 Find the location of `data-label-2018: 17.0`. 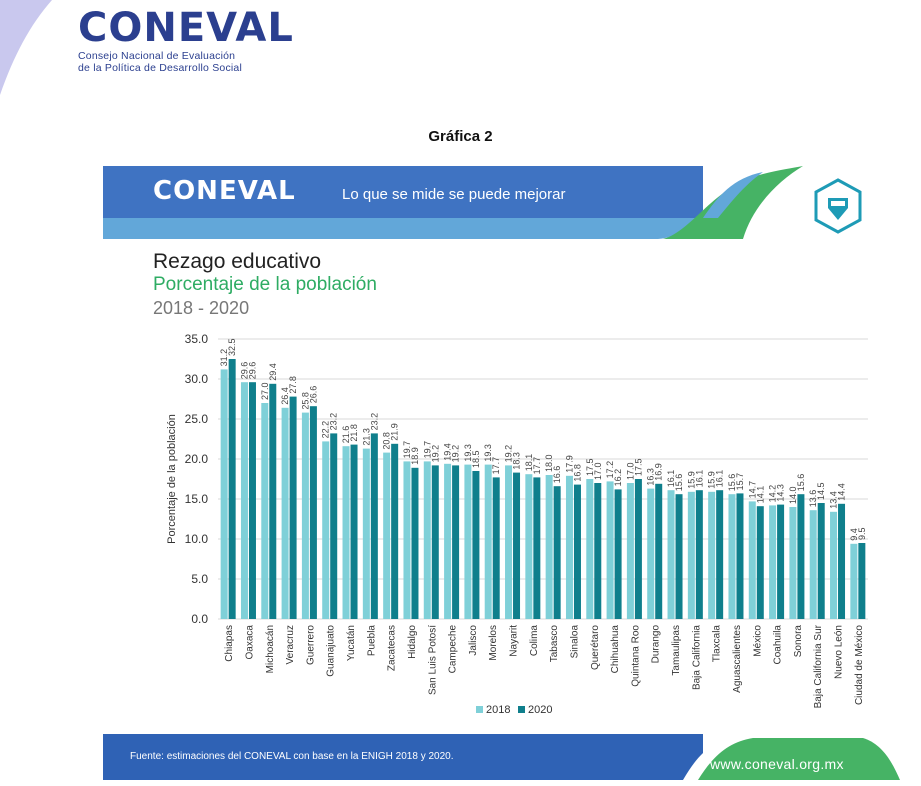

data-label-2018: 17.0 is located at coordinates (630, 471).